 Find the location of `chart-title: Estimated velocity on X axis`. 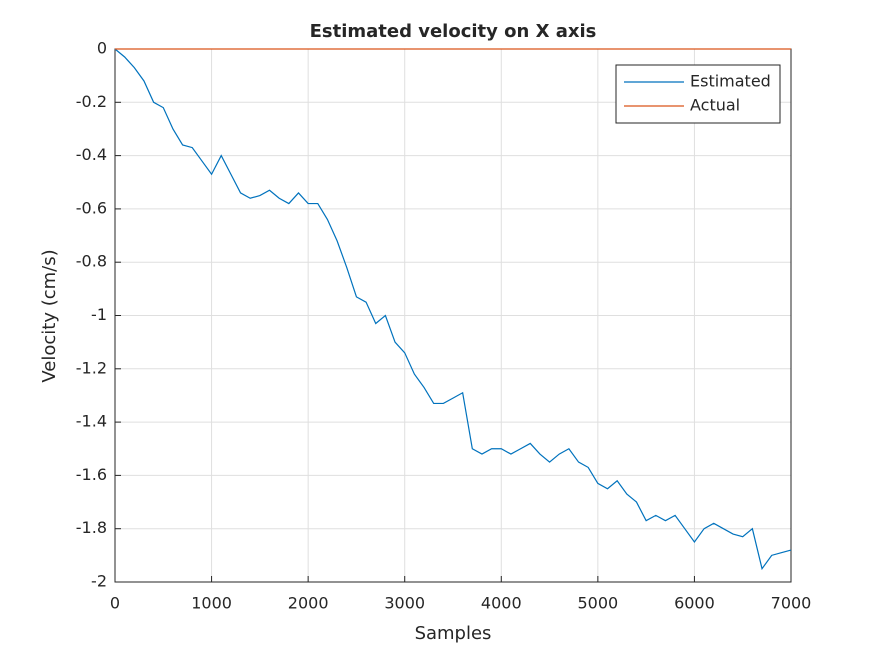

chart-title: Estimated velocity on X axis is located at coordinates (453, 31).